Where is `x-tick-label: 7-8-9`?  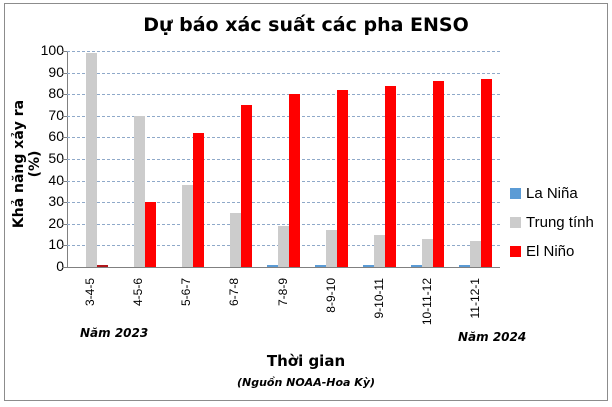
x-tick-label: 7-8-9 is located at coordinates (282, 292).